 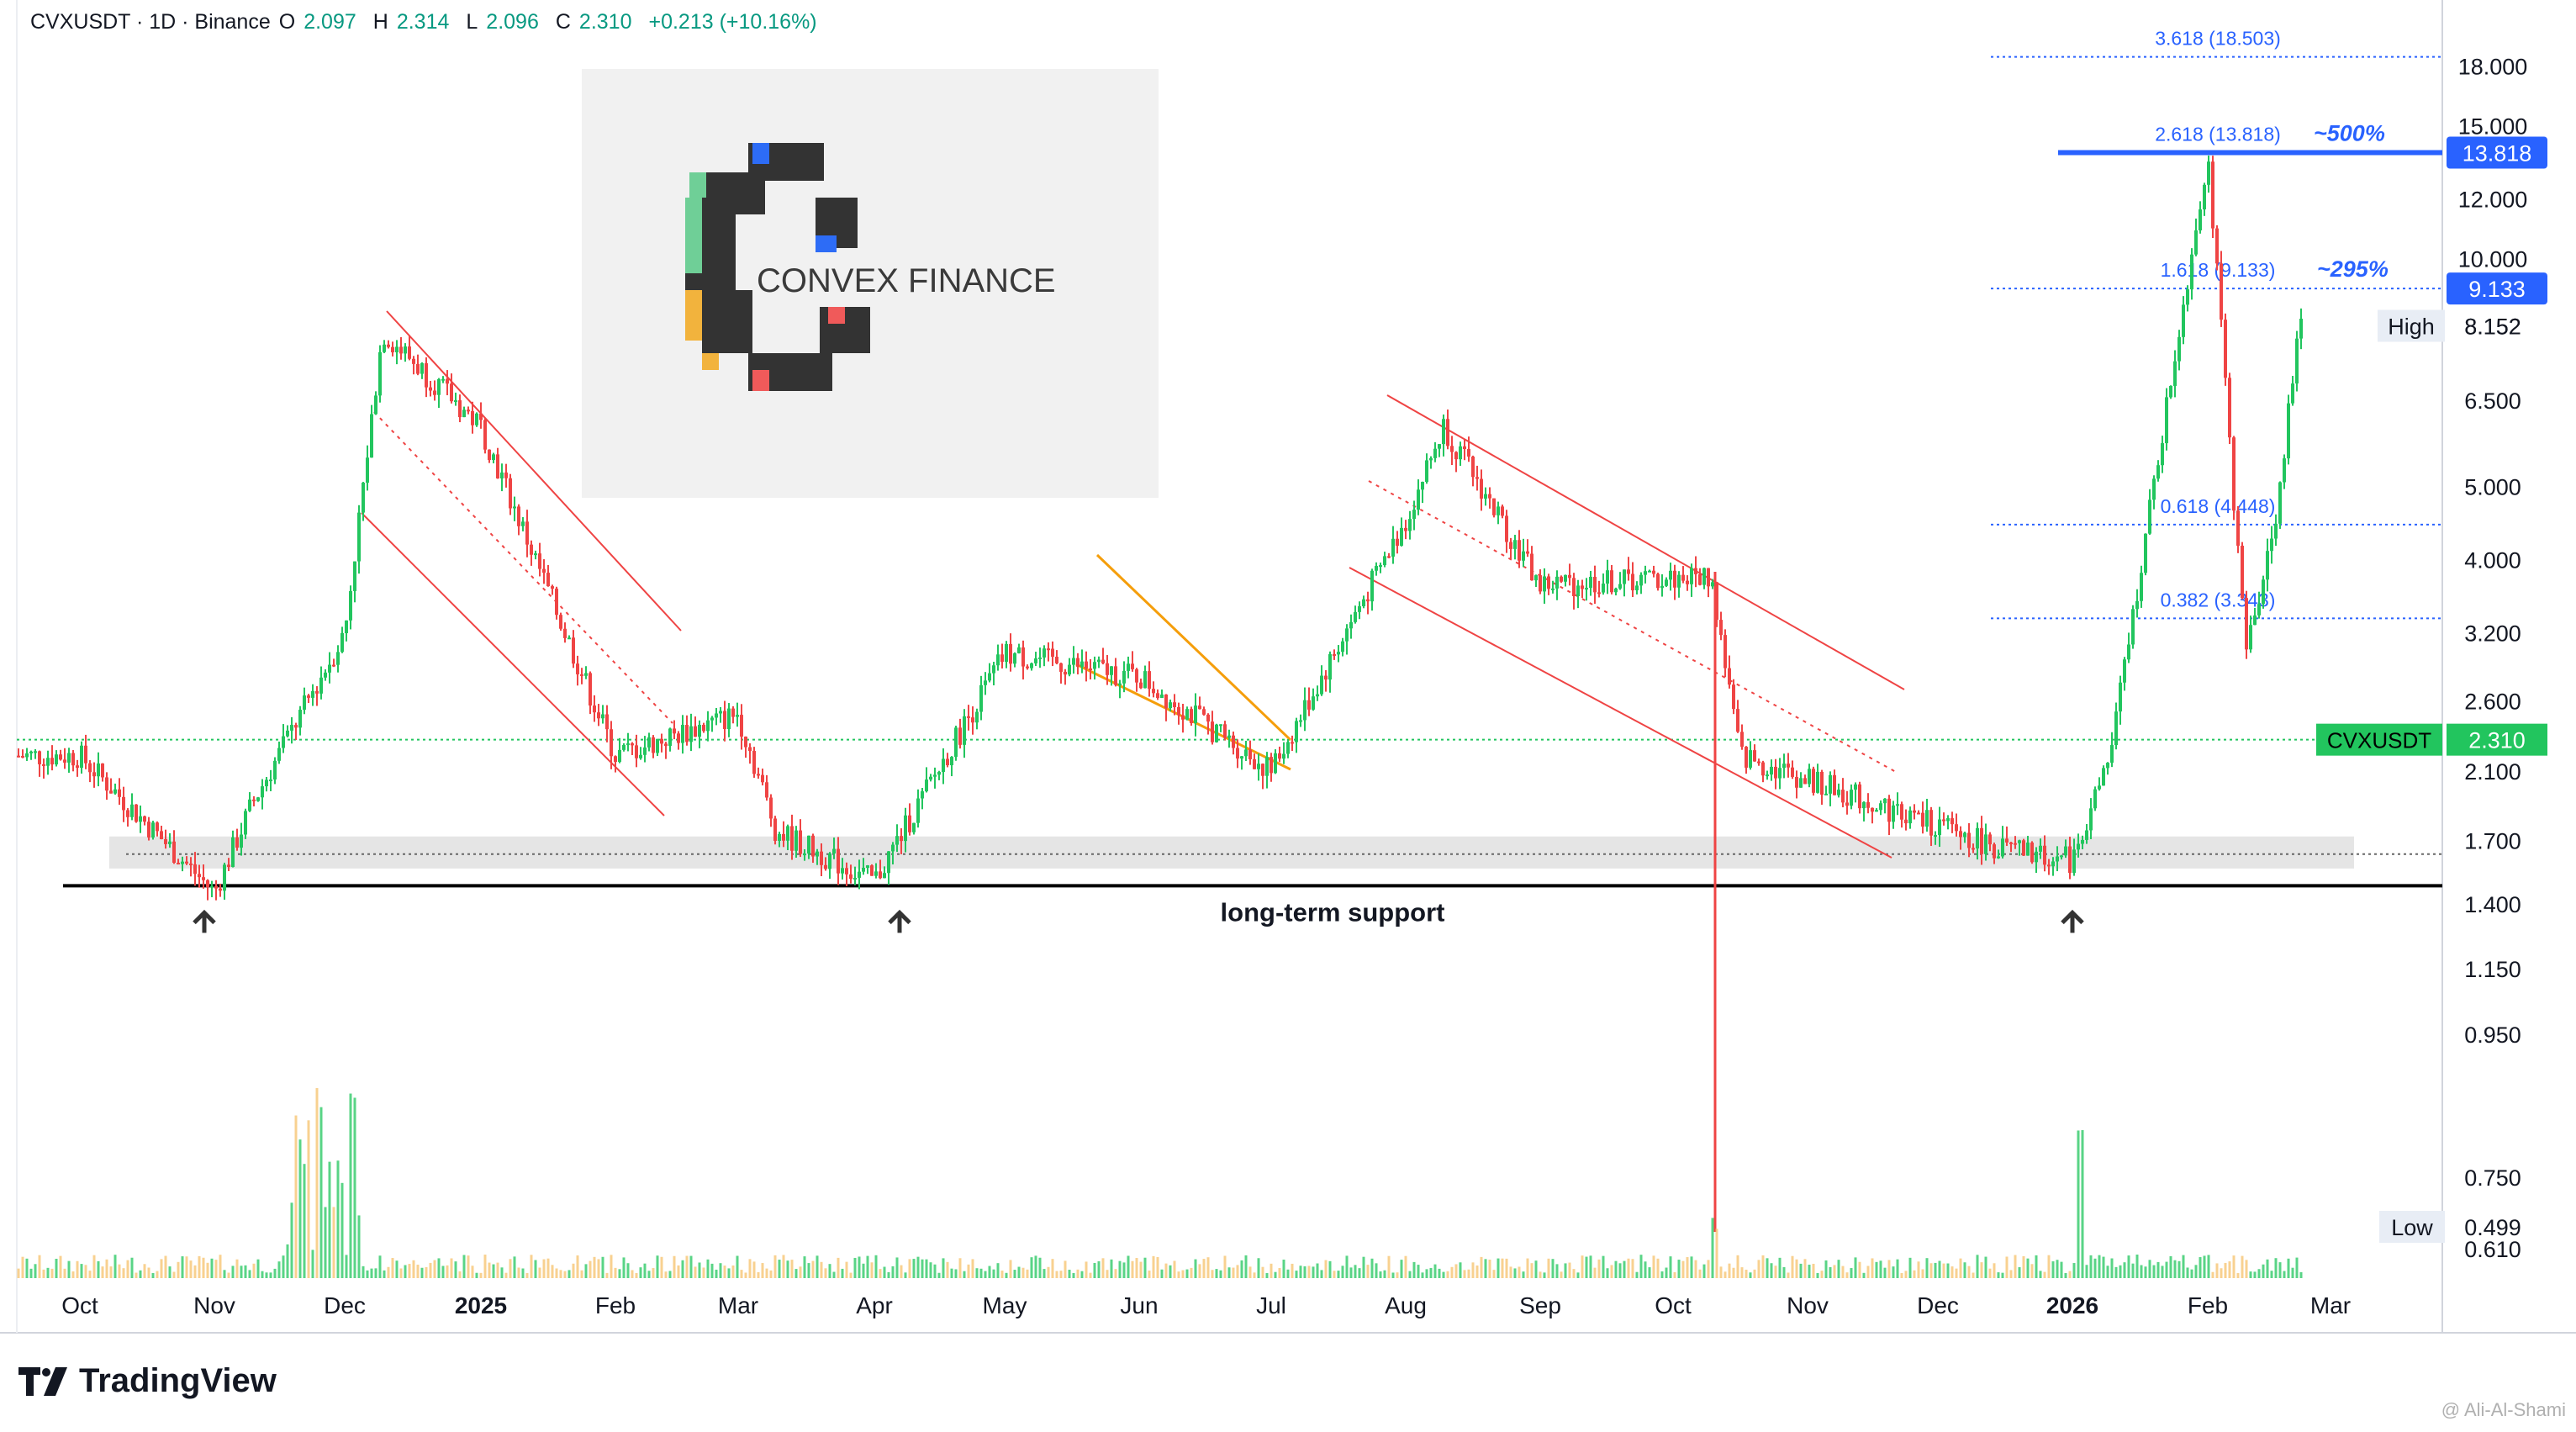 I want to click on tradingview-logo: TradingView, so click(x=147, y=1381).